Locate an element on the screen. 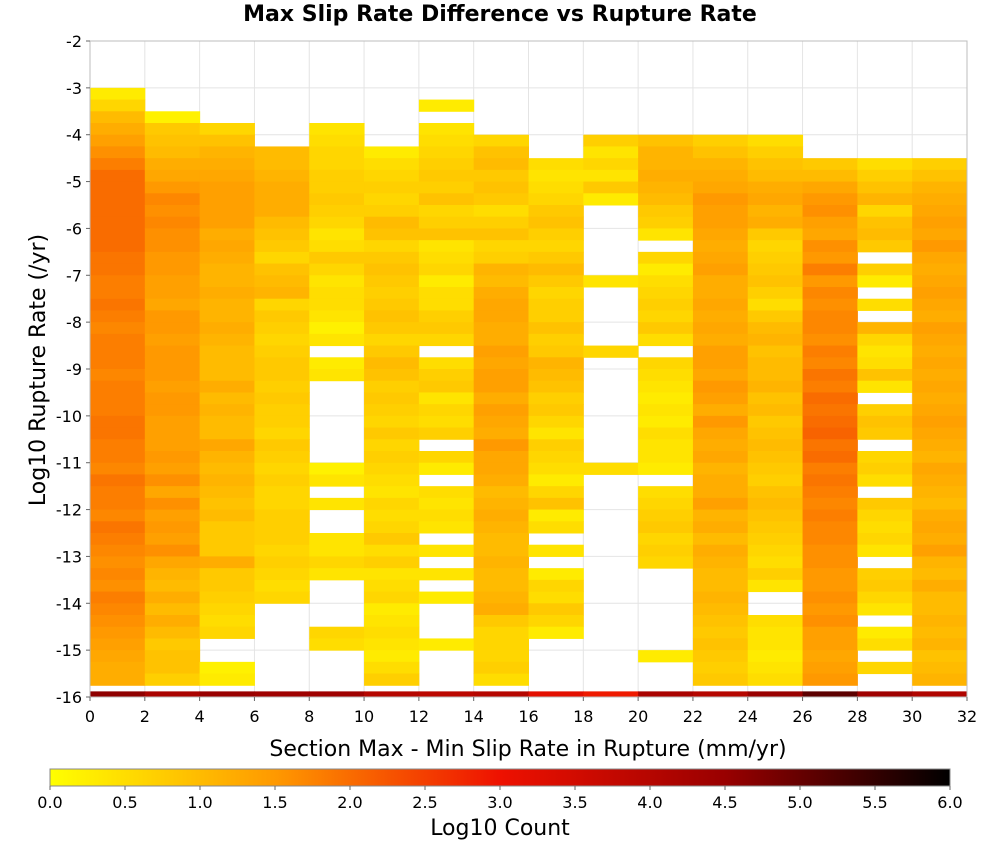 The width and height of the screenshot is (1000, 850). x-tick-label: 6 is located at coordinates (254, 716).